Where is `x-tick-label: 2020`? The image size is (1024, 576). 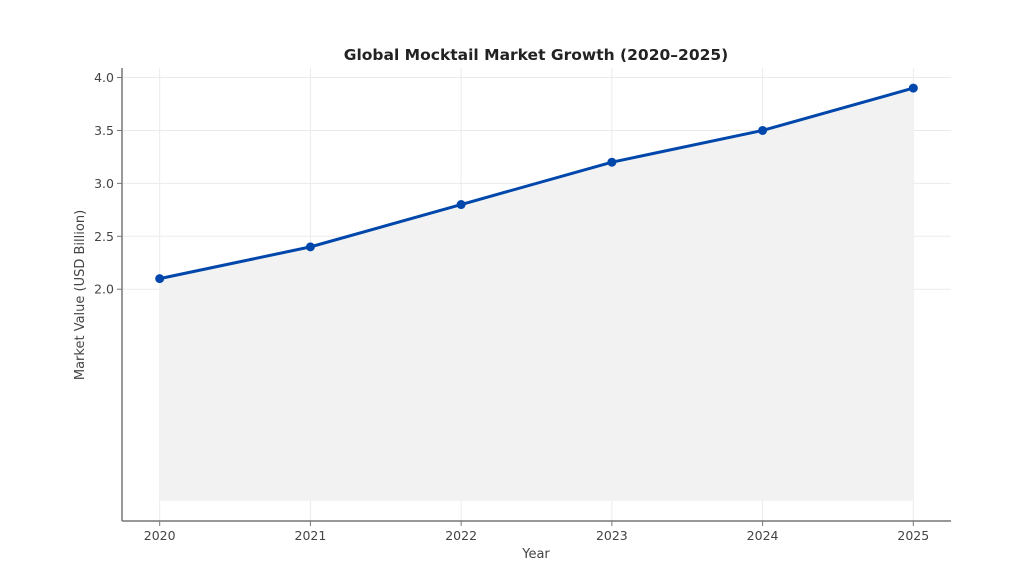
x-tick-label: 2020 is located at coordinates (160, 535).